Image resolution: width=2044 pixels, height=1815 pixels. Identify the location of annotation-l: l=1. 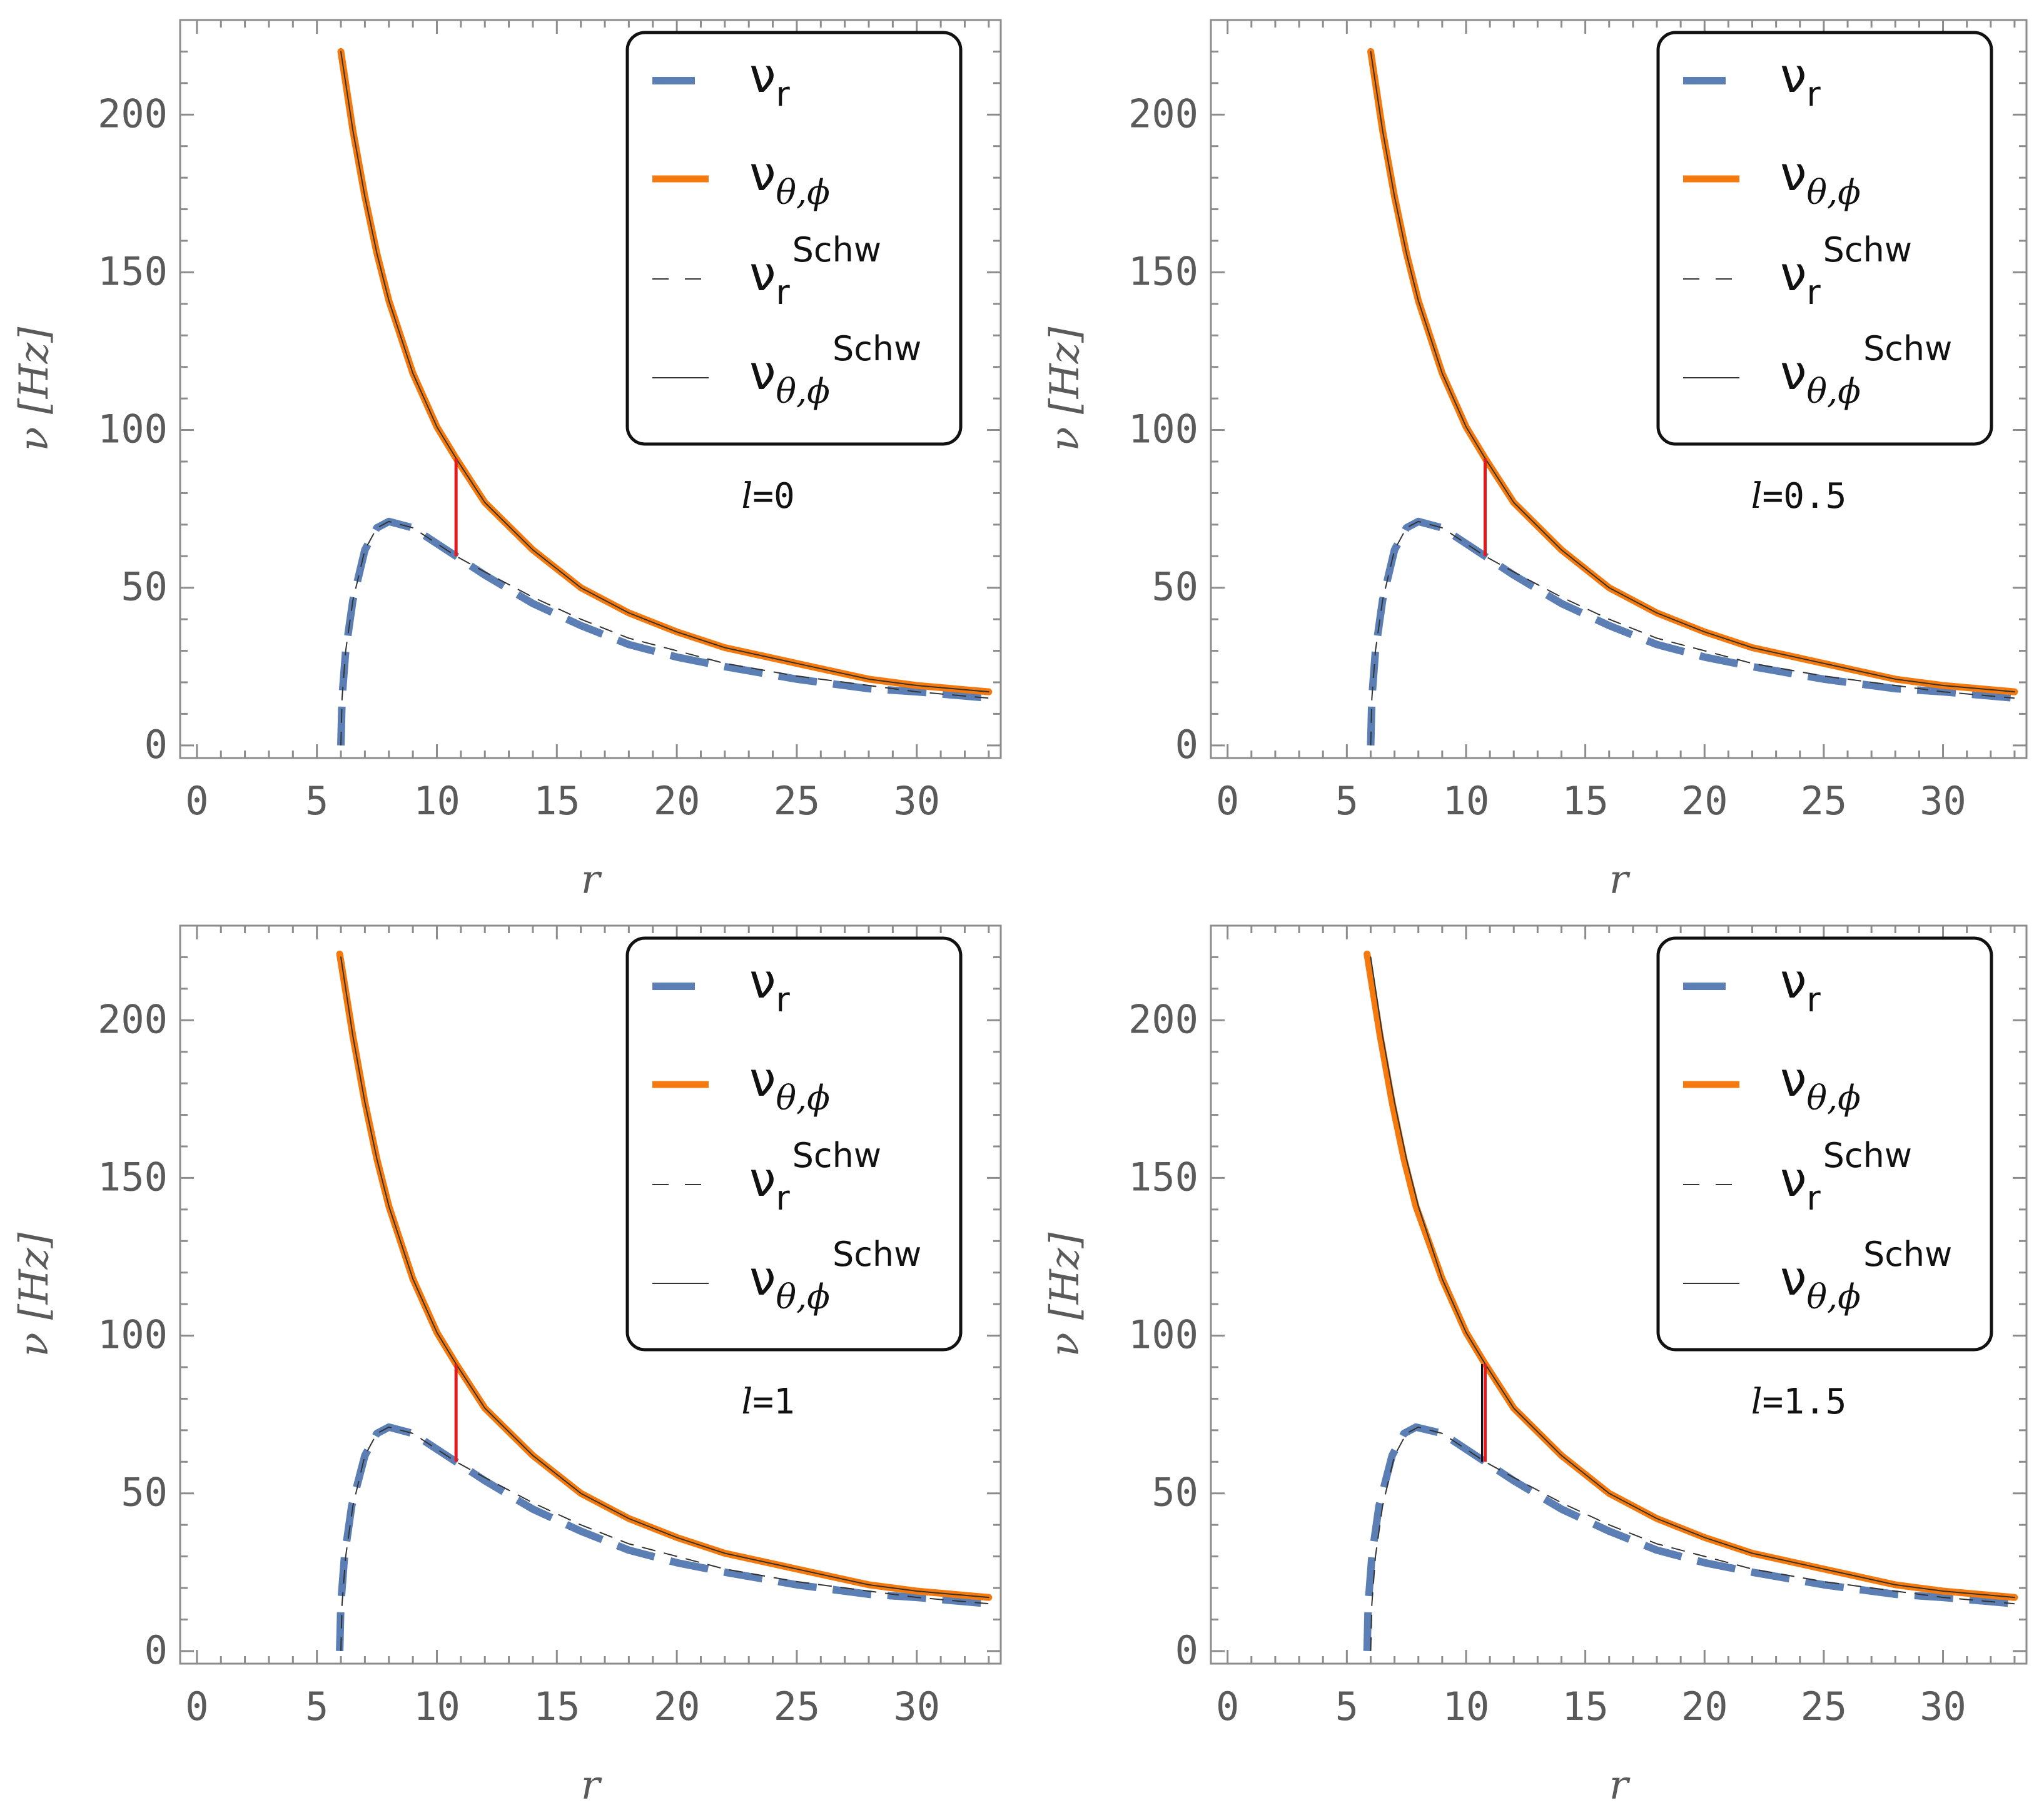
(768, 1402).